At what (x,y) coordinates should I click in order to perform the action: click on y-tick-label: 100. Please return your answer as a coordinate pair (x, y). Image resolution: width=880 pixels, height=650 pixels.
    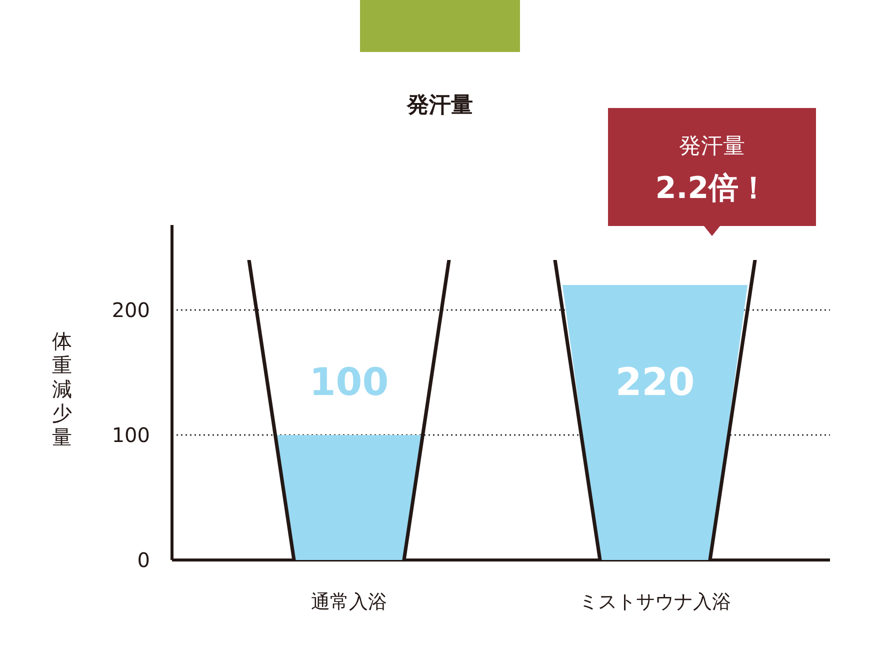
    Looking at the image, I should click on (131, 435).